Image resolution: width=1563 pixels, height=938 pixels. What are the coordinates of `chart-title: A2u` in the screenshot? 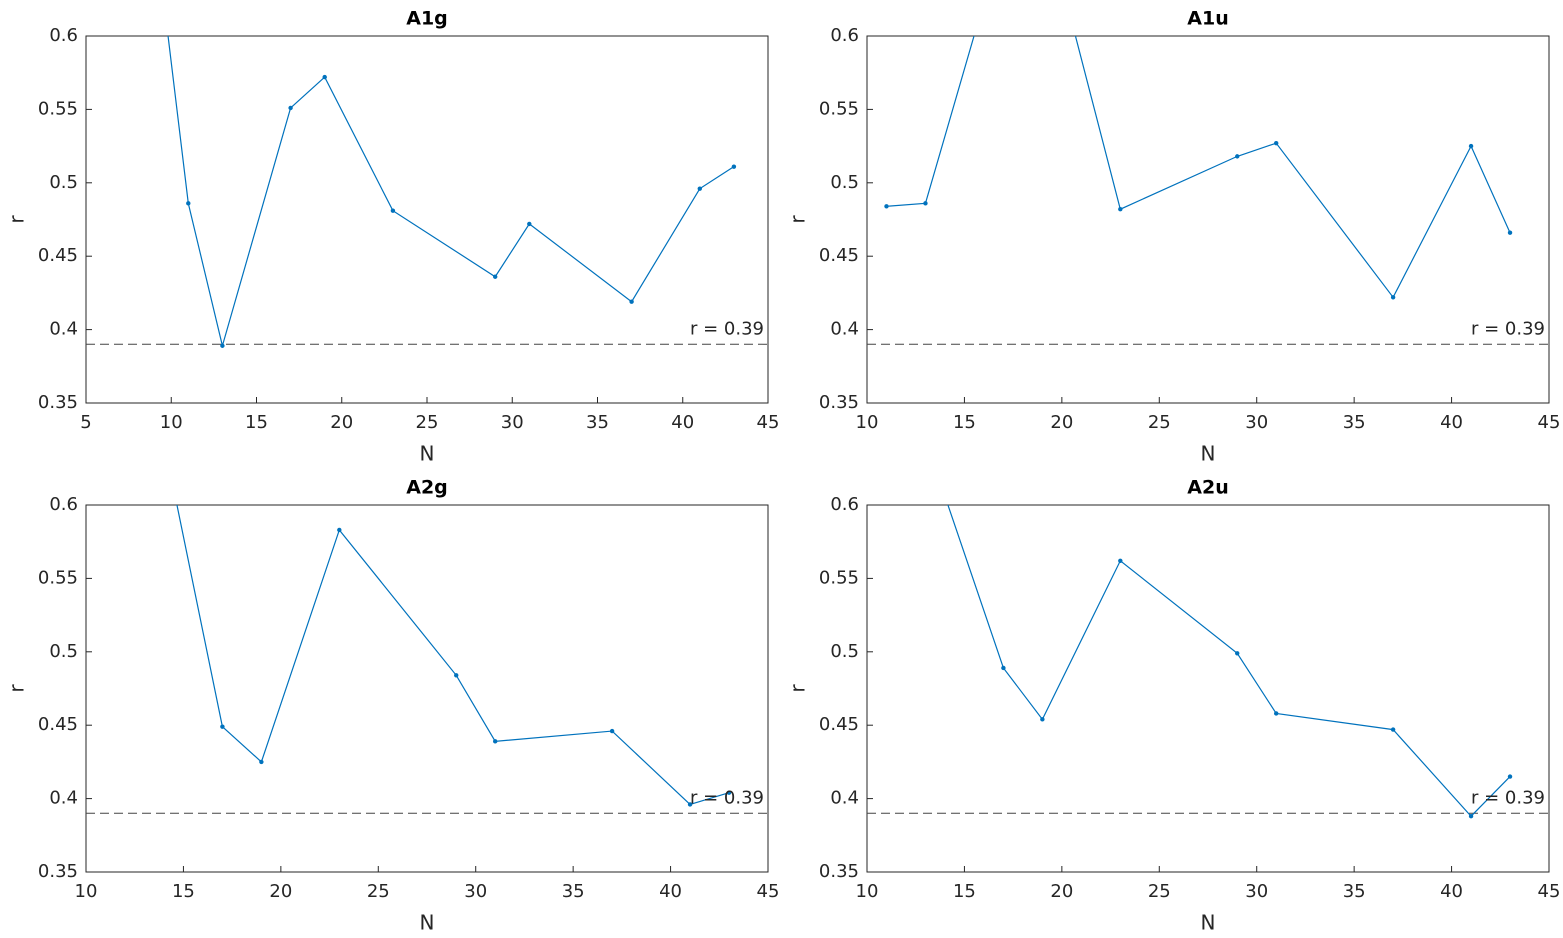 It's located at (1207, 488).